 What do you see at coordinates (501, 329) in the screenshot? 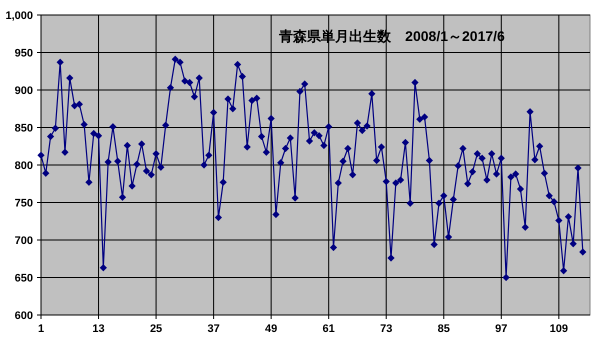
I see `x-tick-label: 97` at bounding box center [501, 329].